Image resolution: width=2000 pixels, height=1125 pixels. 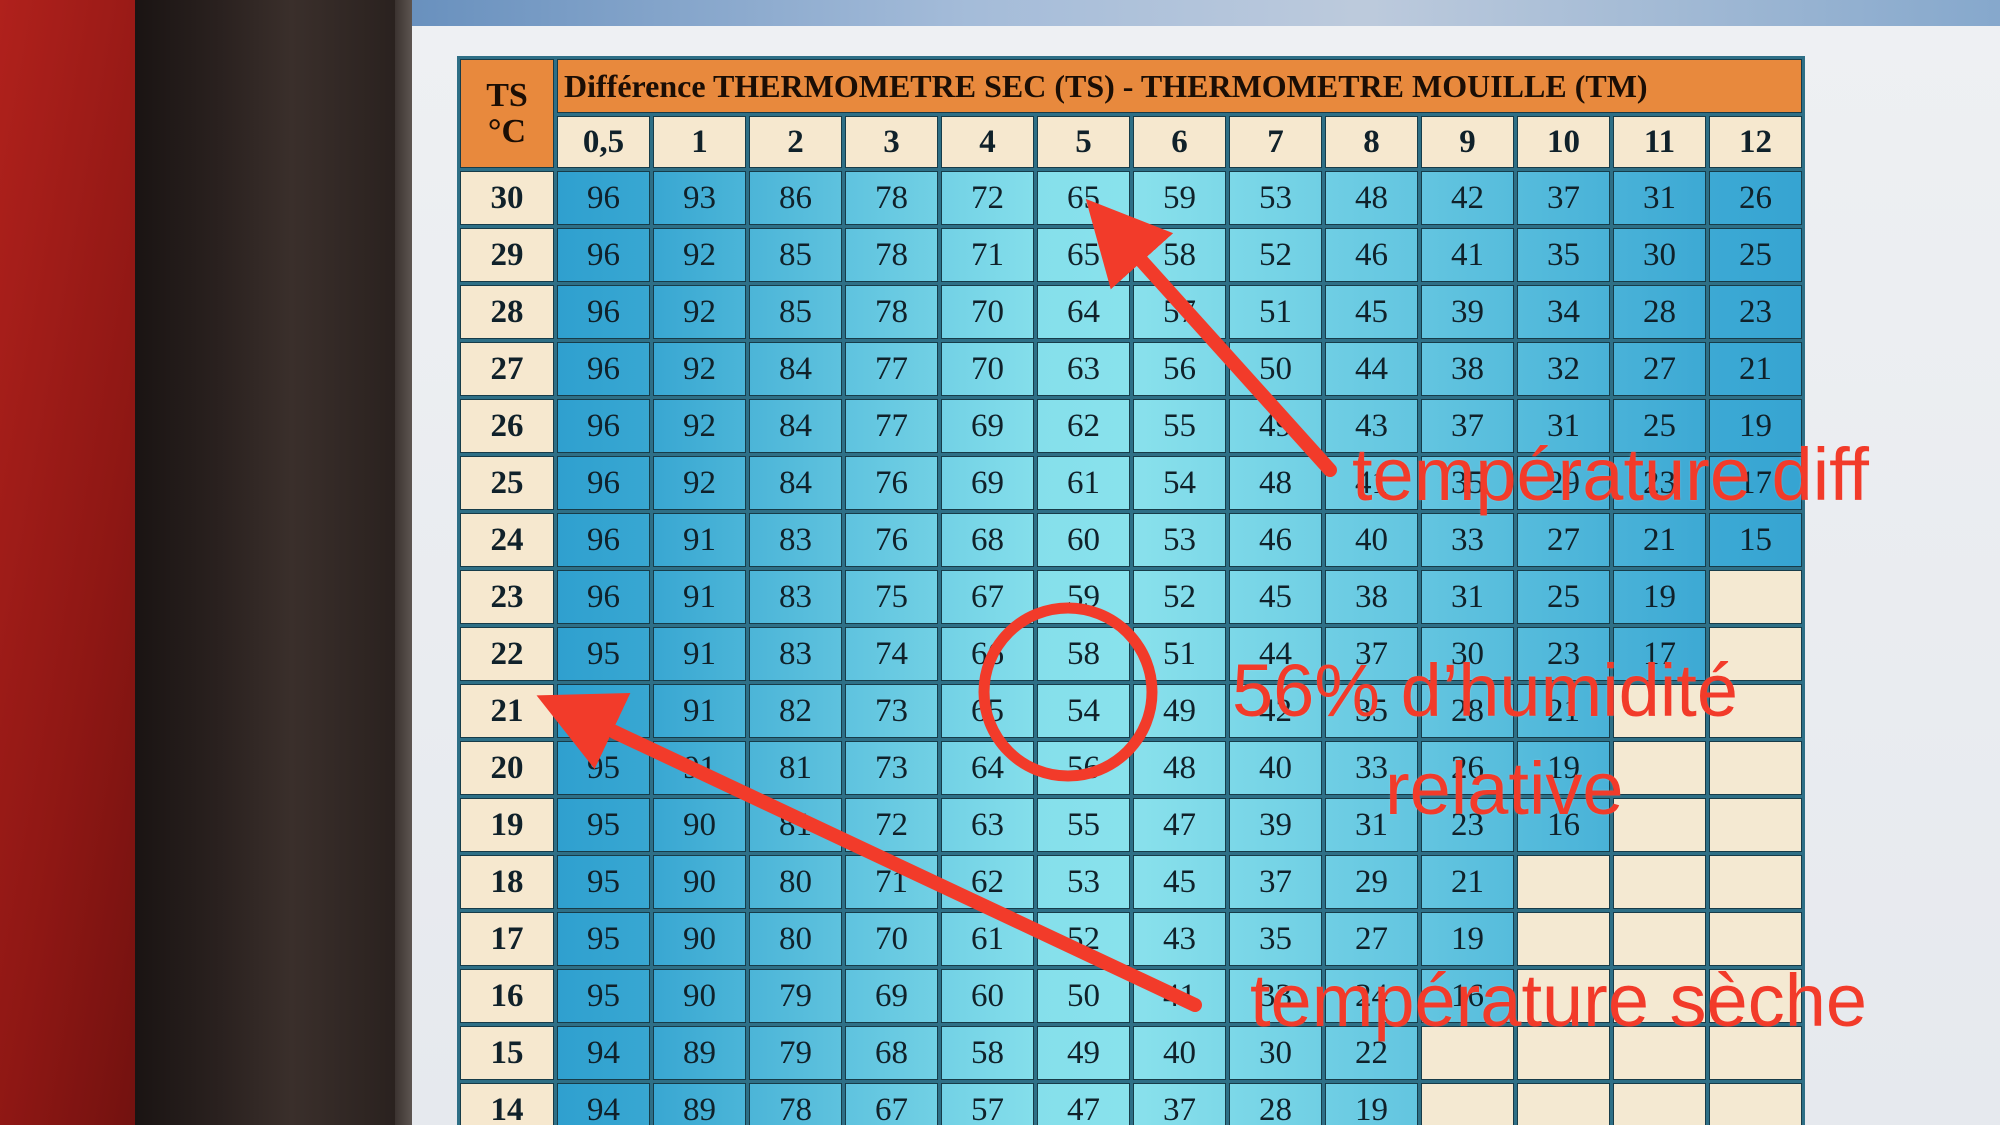 What do you see at coordinates (987, 654) in the screenshot?
I see `humidity-cell: 66` at bounding box center [987, 654].